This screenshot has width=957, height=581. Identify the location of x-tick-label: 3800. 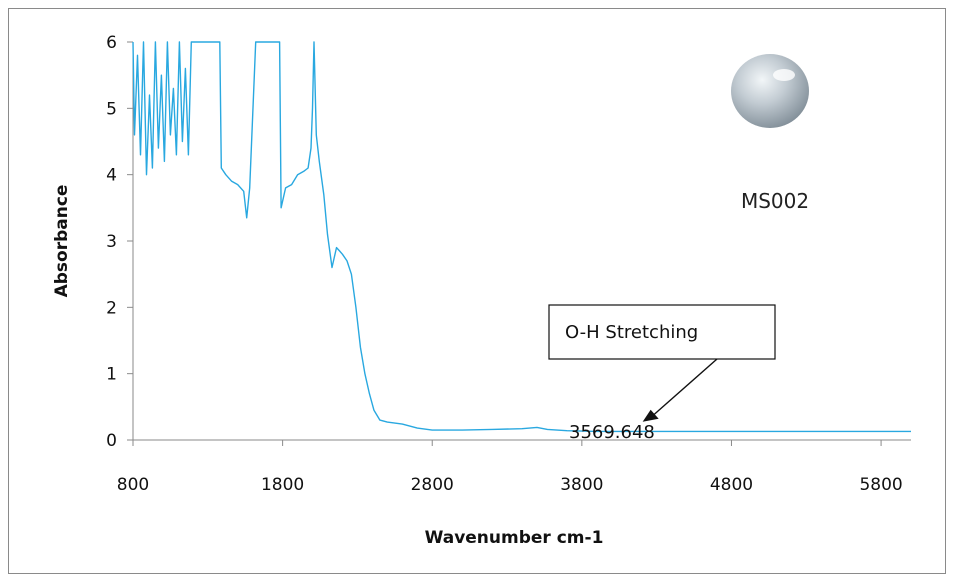
(581, 485).